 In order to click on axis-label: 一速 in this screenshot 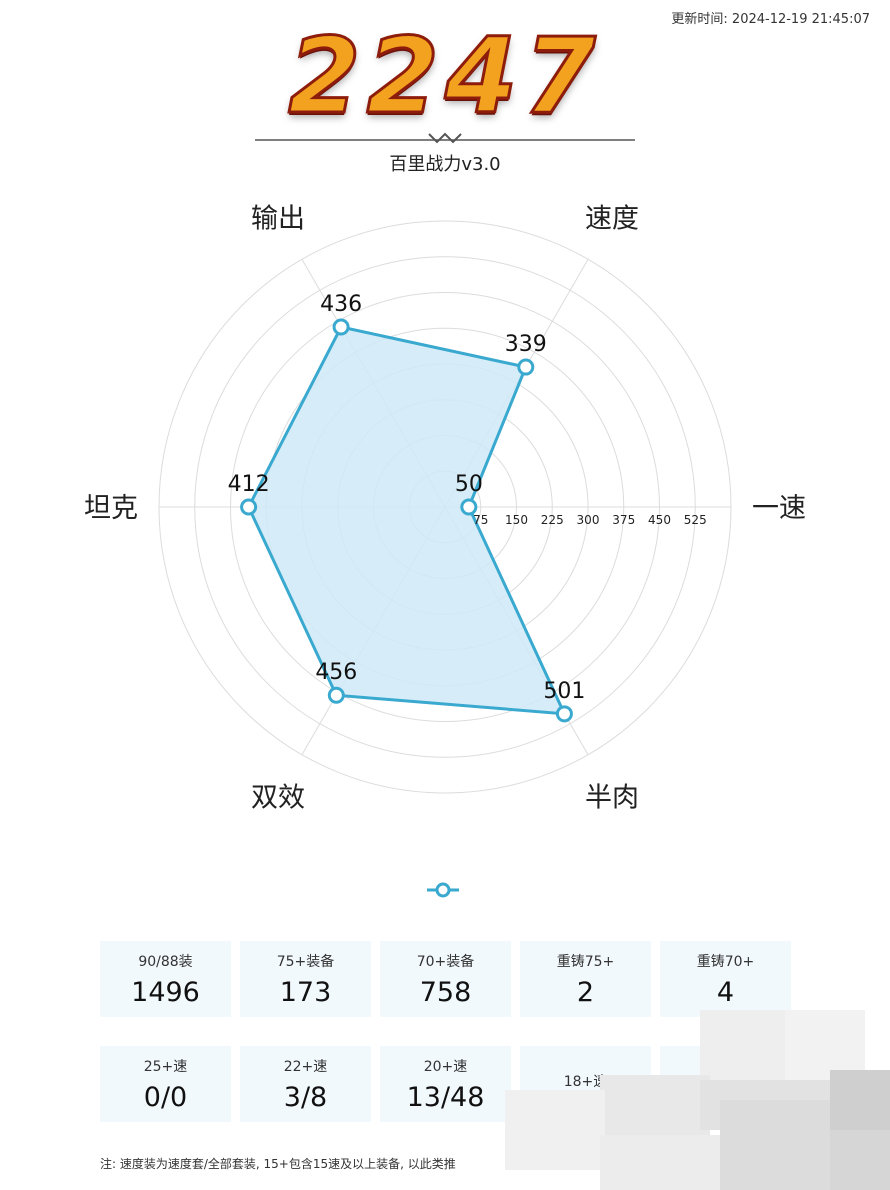, I will do `click(779, 508)`.